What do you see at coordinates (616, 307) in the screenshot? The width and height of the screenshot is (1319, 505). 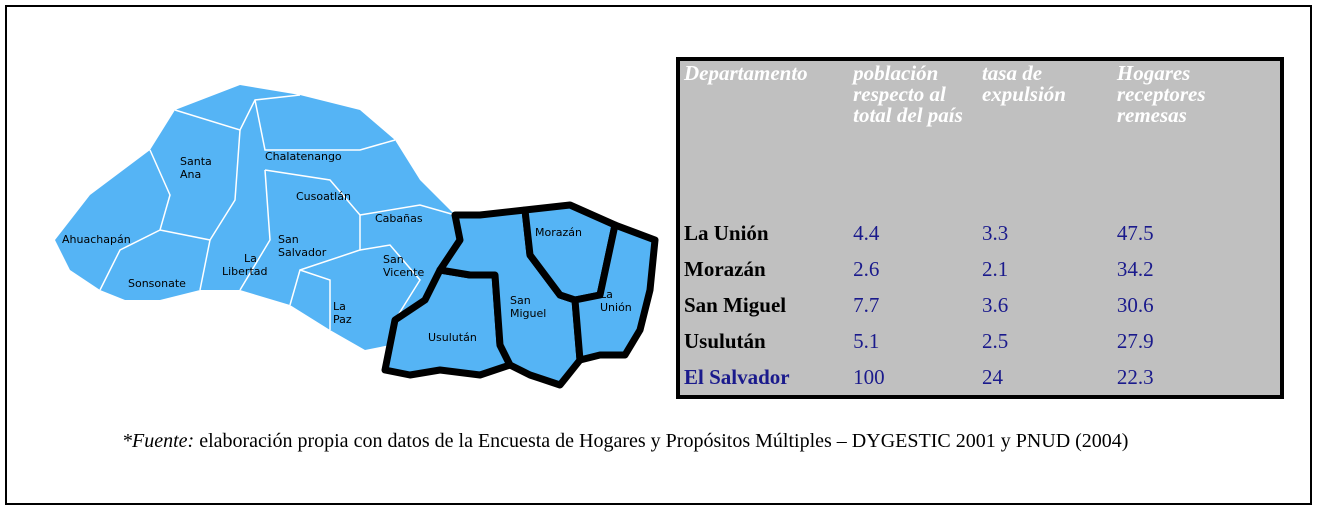 I see `map-label: Unión` at bounding box center [616, 307].